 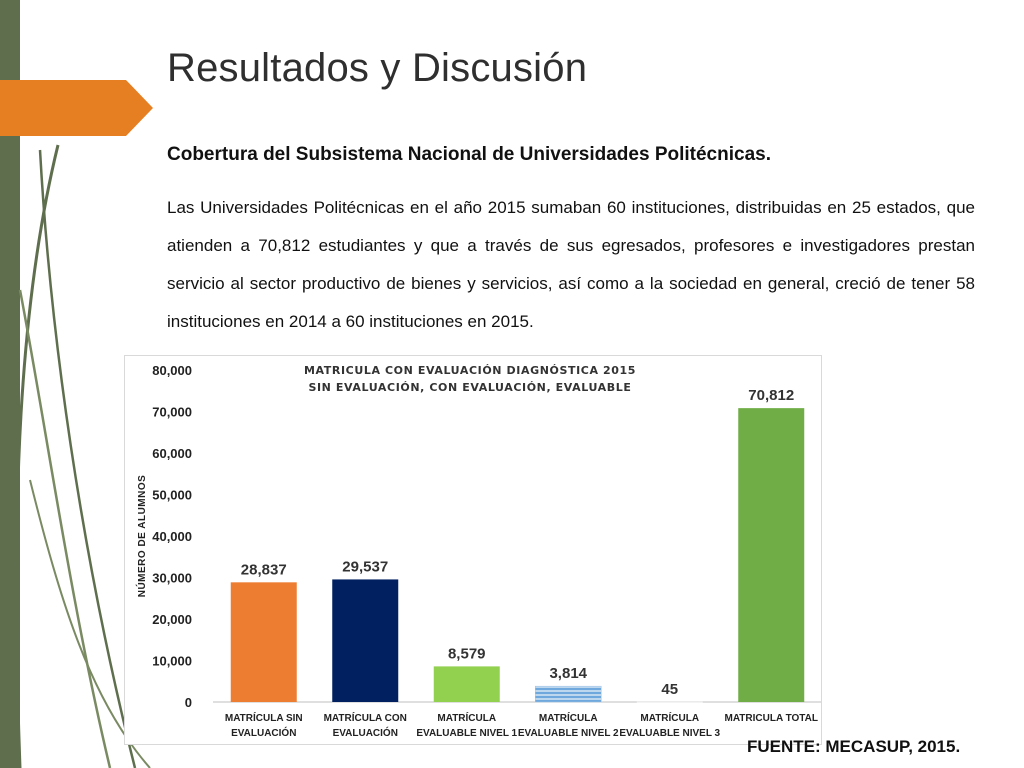 What do you see at coordinates (669, 689) in the screenshot?
I see `bar-value-label: 45` at bounding box center [669, 689].